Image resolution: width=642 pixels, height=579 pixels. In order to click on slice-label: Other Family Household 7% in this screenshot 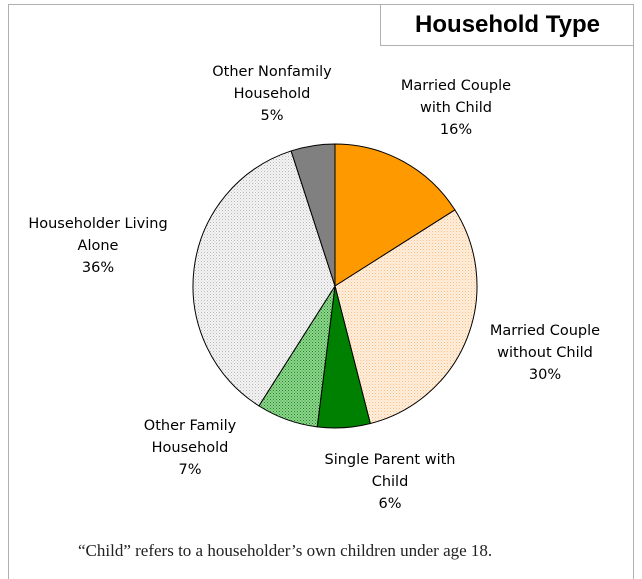, I will do `click(190, 448)`.